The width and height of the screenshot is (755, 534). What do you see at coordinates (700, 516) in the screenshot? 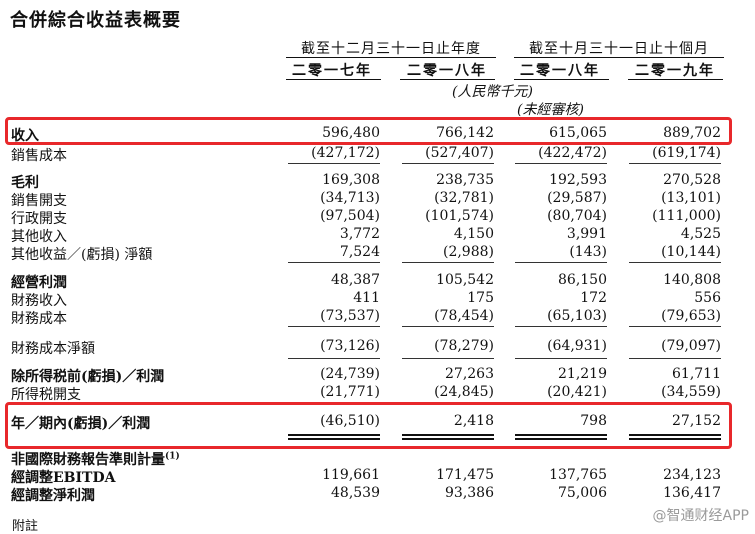
I see `watermark: @智通财经APP` at bounding box center [700, 516].